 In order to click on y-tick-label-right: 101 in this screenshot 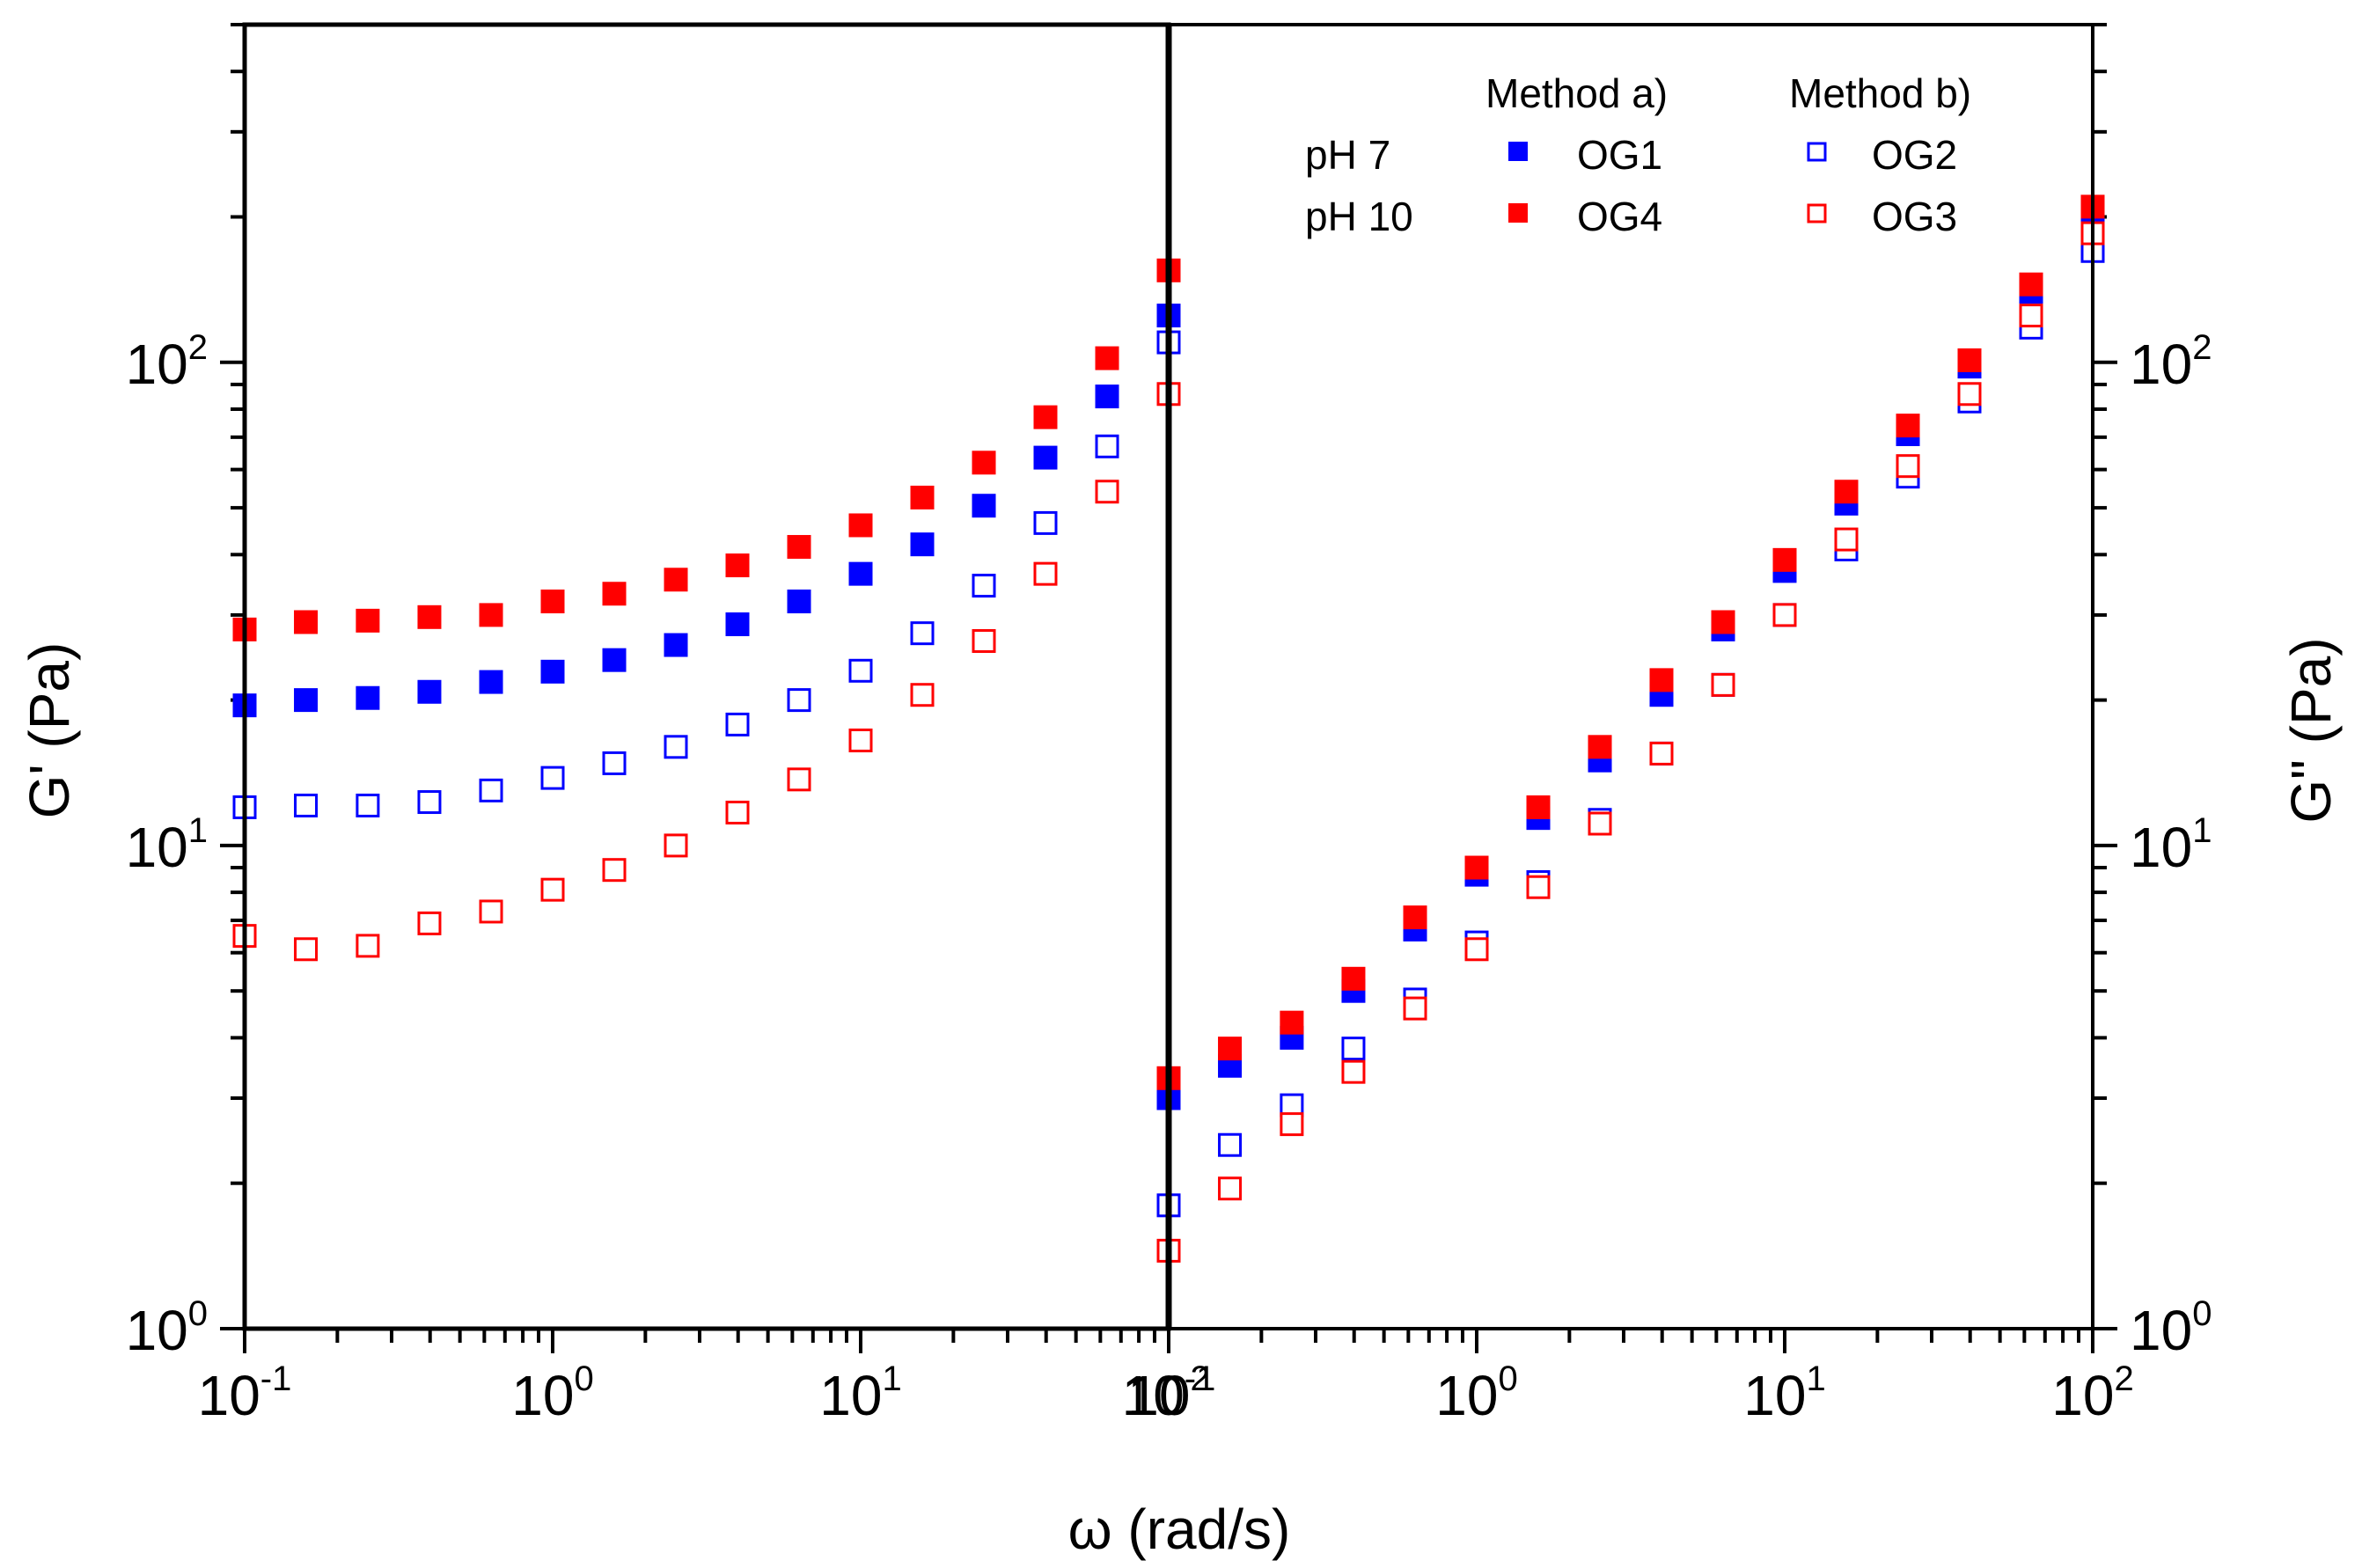, I will do `click(2171, 845)`.